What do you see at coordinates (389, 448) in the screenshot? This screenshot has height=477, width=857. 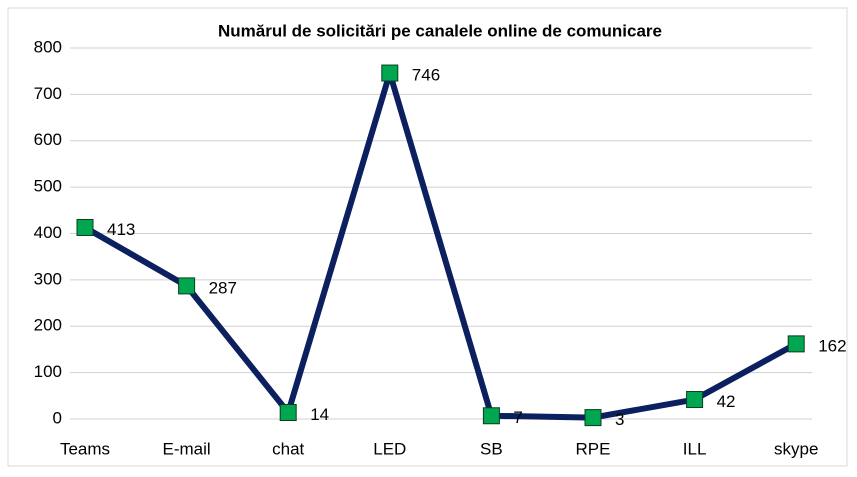 I see `x-tick-label: LED` at bounding box center [389, 448].